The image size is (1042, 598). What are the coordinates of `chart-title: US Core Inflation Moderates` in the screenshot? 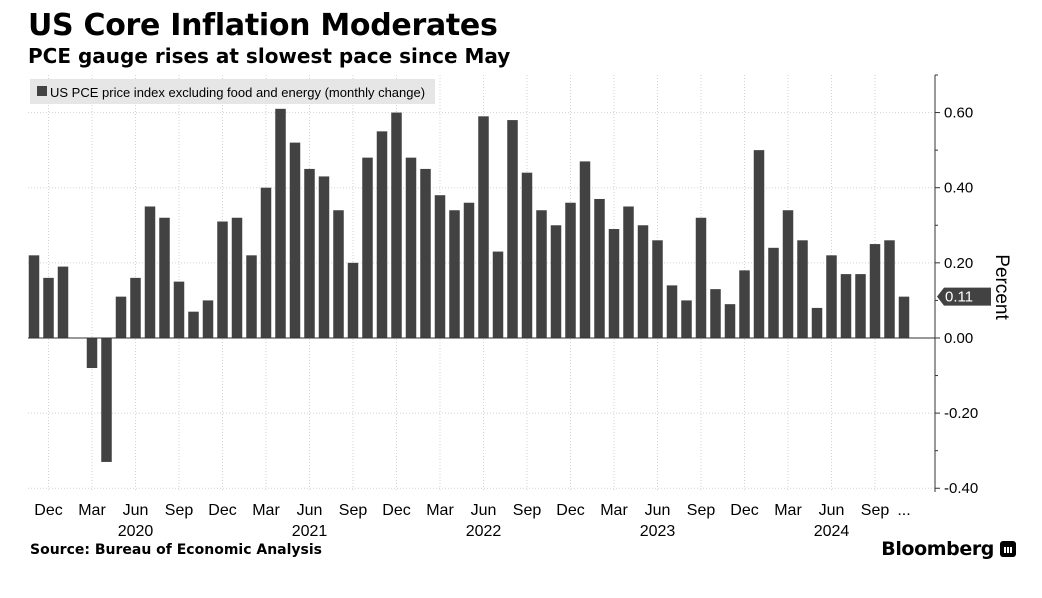 It's located at (263, 25).